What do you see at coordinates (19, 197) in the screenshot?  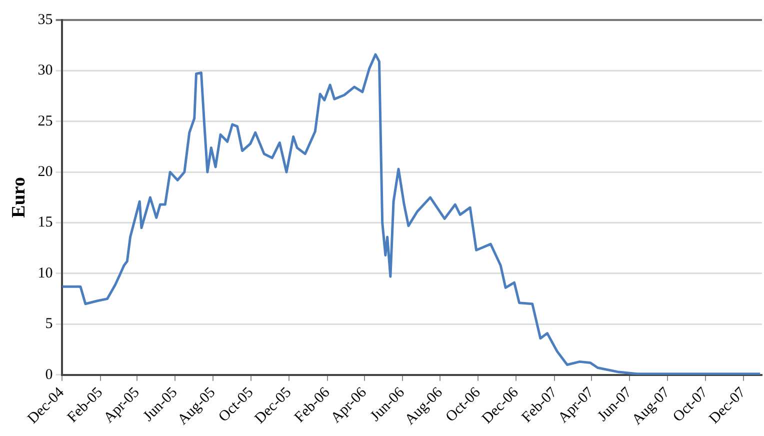 I see `y-axis-title: Euro` at bounding box center [19, 197].